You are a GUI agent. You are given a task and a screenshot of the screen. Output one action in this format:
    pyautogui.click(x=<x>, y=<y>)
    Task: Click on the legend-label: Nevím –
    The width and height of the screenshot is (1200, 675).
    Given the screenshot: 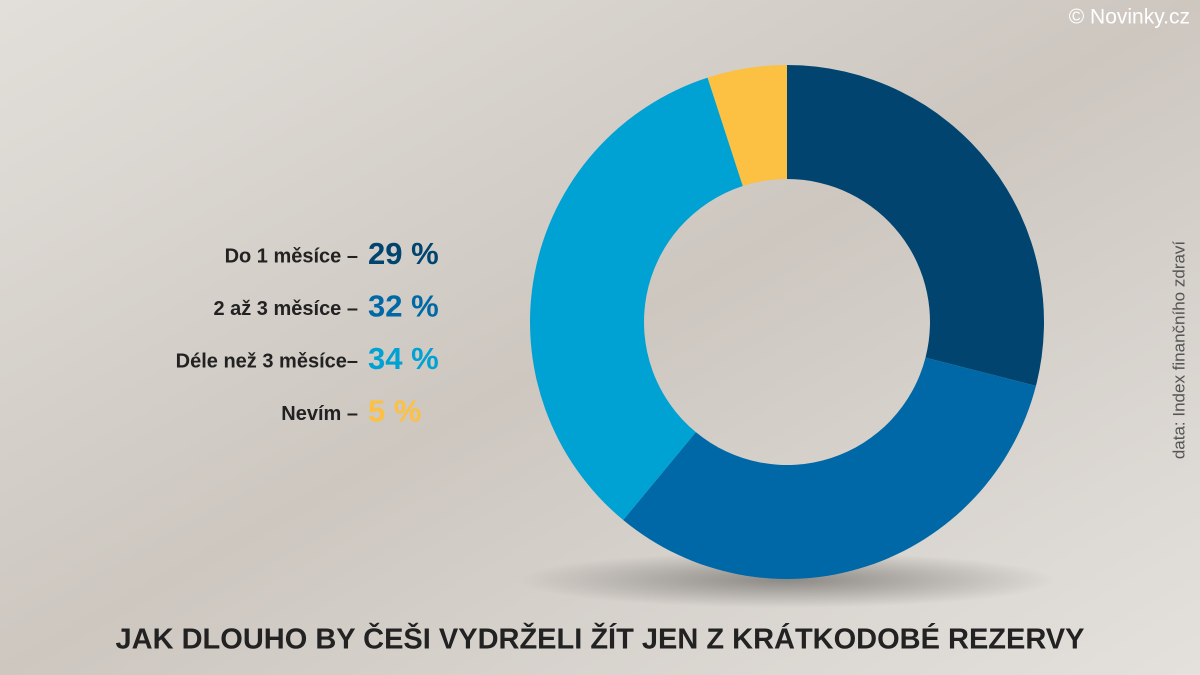 What is the action you would take?
    pyautogui.click(x=319, y=414)
    